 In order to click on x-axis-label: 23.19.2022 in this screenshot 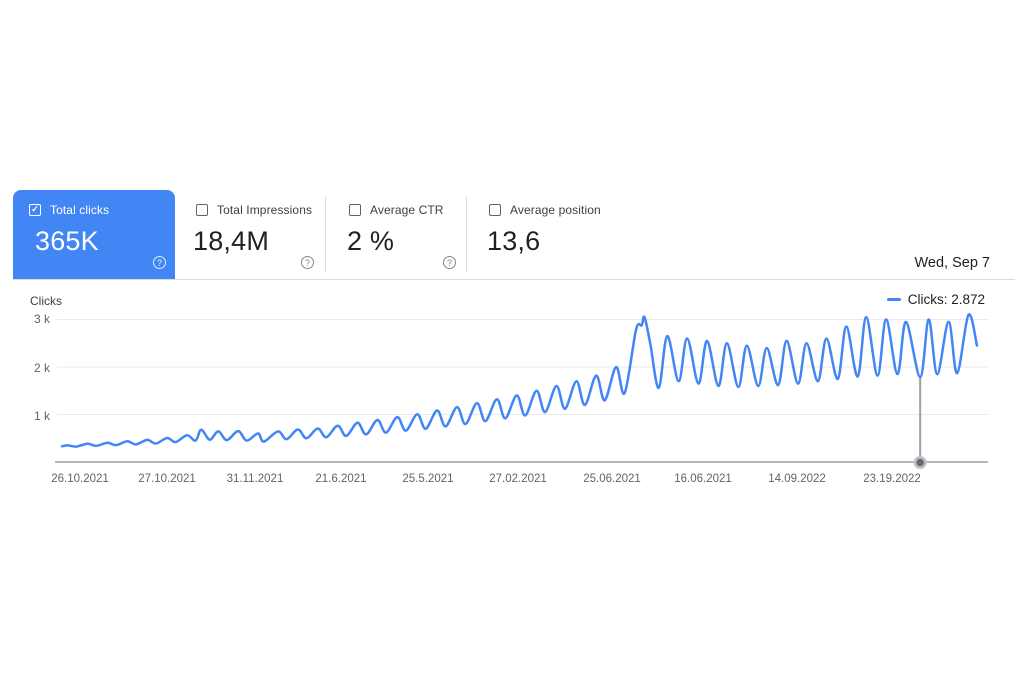, I will do `click(892, 479)`.